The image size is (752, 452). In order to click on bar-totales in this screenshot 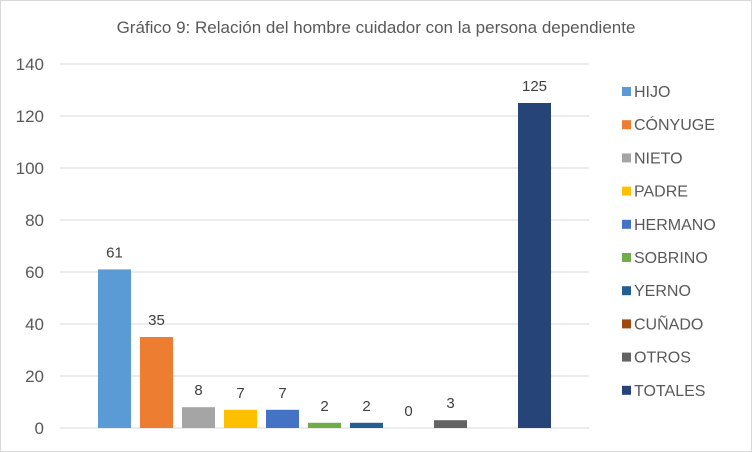, I will do `click(534, 265)`.